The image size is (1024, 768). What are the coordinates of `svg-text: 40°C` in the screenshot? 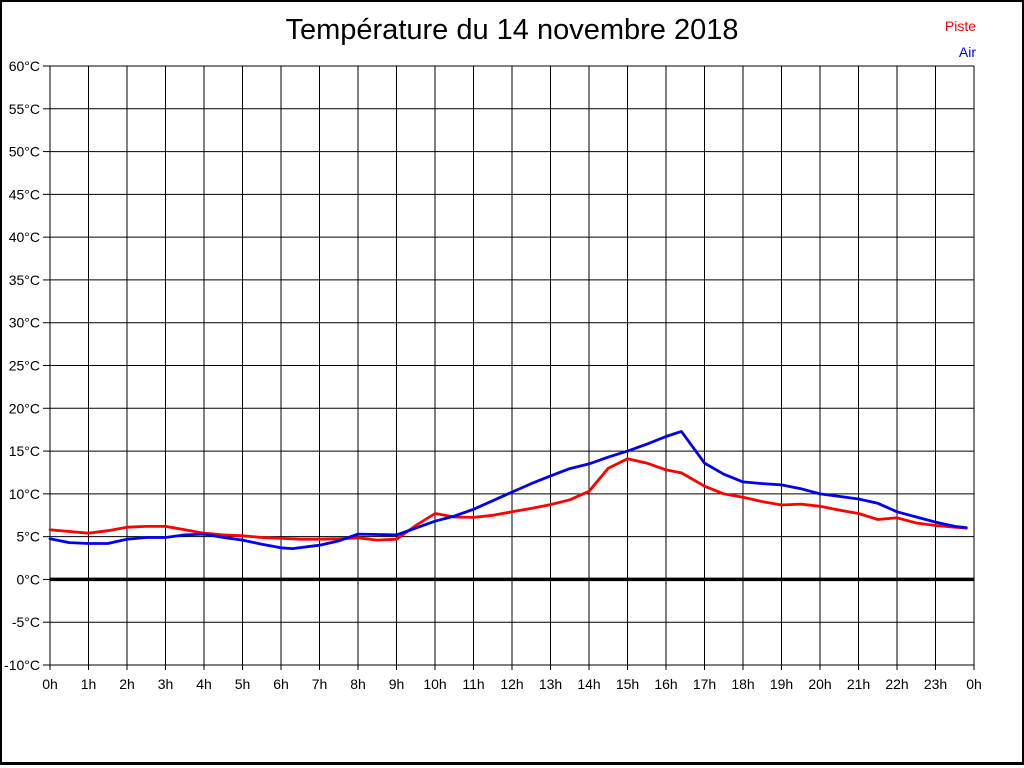 It's located at (24, 237).